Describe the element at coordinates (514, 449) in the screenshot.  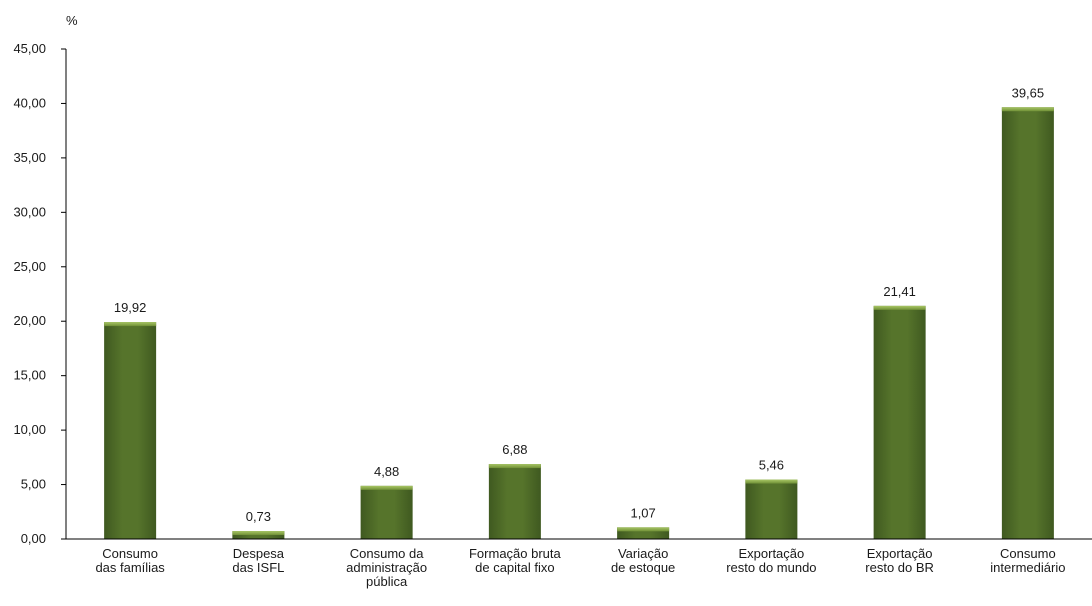
I see `bar-value-label: 6,88` at that location.